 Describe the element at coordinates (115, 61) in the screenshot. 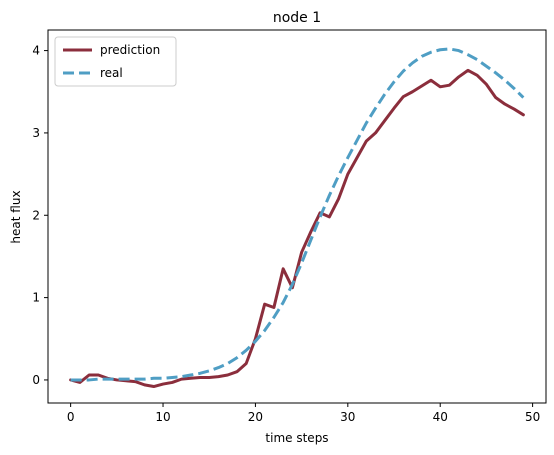

I see `legend: prediction real` at that location.